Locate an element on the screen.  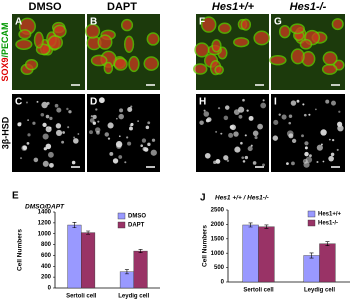
side-label: SOX9/PECAM is located at coordinates (5, 51).